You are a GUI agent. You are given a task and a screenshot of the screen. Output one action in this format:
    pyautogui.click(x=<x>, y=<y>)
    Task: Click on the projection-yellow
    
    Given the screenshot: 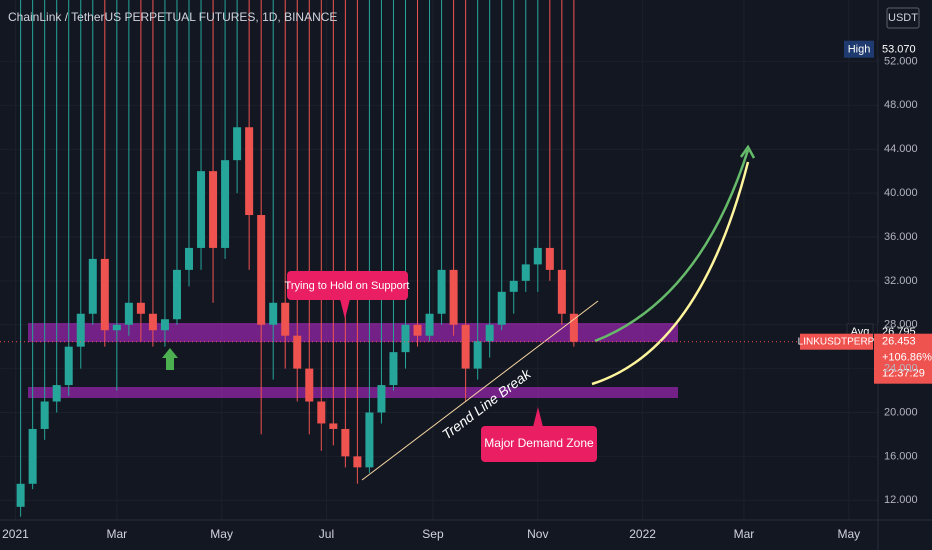 What is the action you would take?
    pyautogui.click(x=670, y=273)
    